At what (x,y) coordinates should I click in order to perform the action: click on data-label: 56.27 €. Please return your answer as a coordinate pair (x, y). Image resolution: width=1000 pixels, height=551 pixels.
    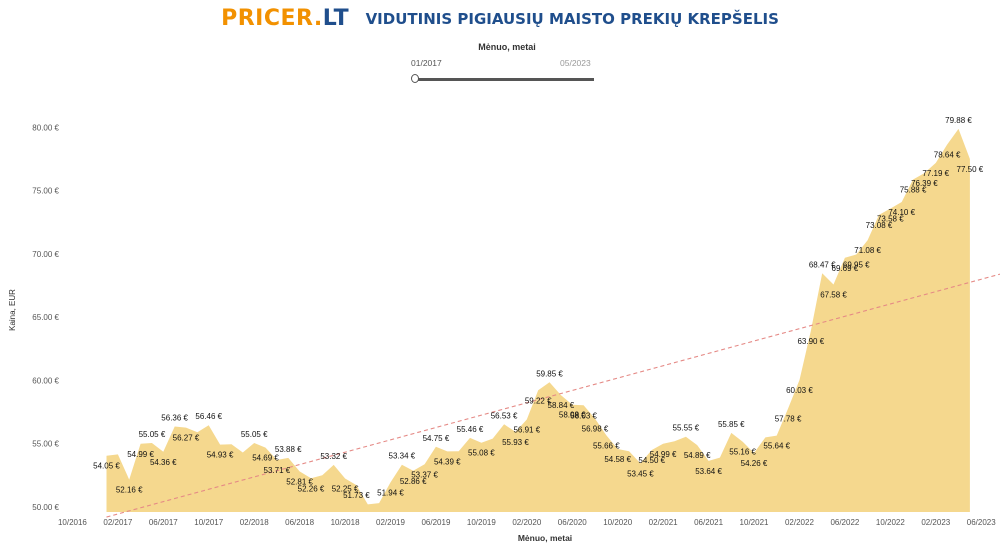
    Looking at the image, I should click on (186, 438).